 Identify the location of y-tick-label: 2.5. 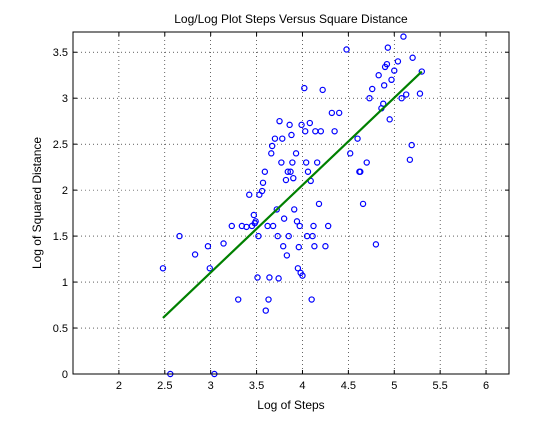
(60, 145).